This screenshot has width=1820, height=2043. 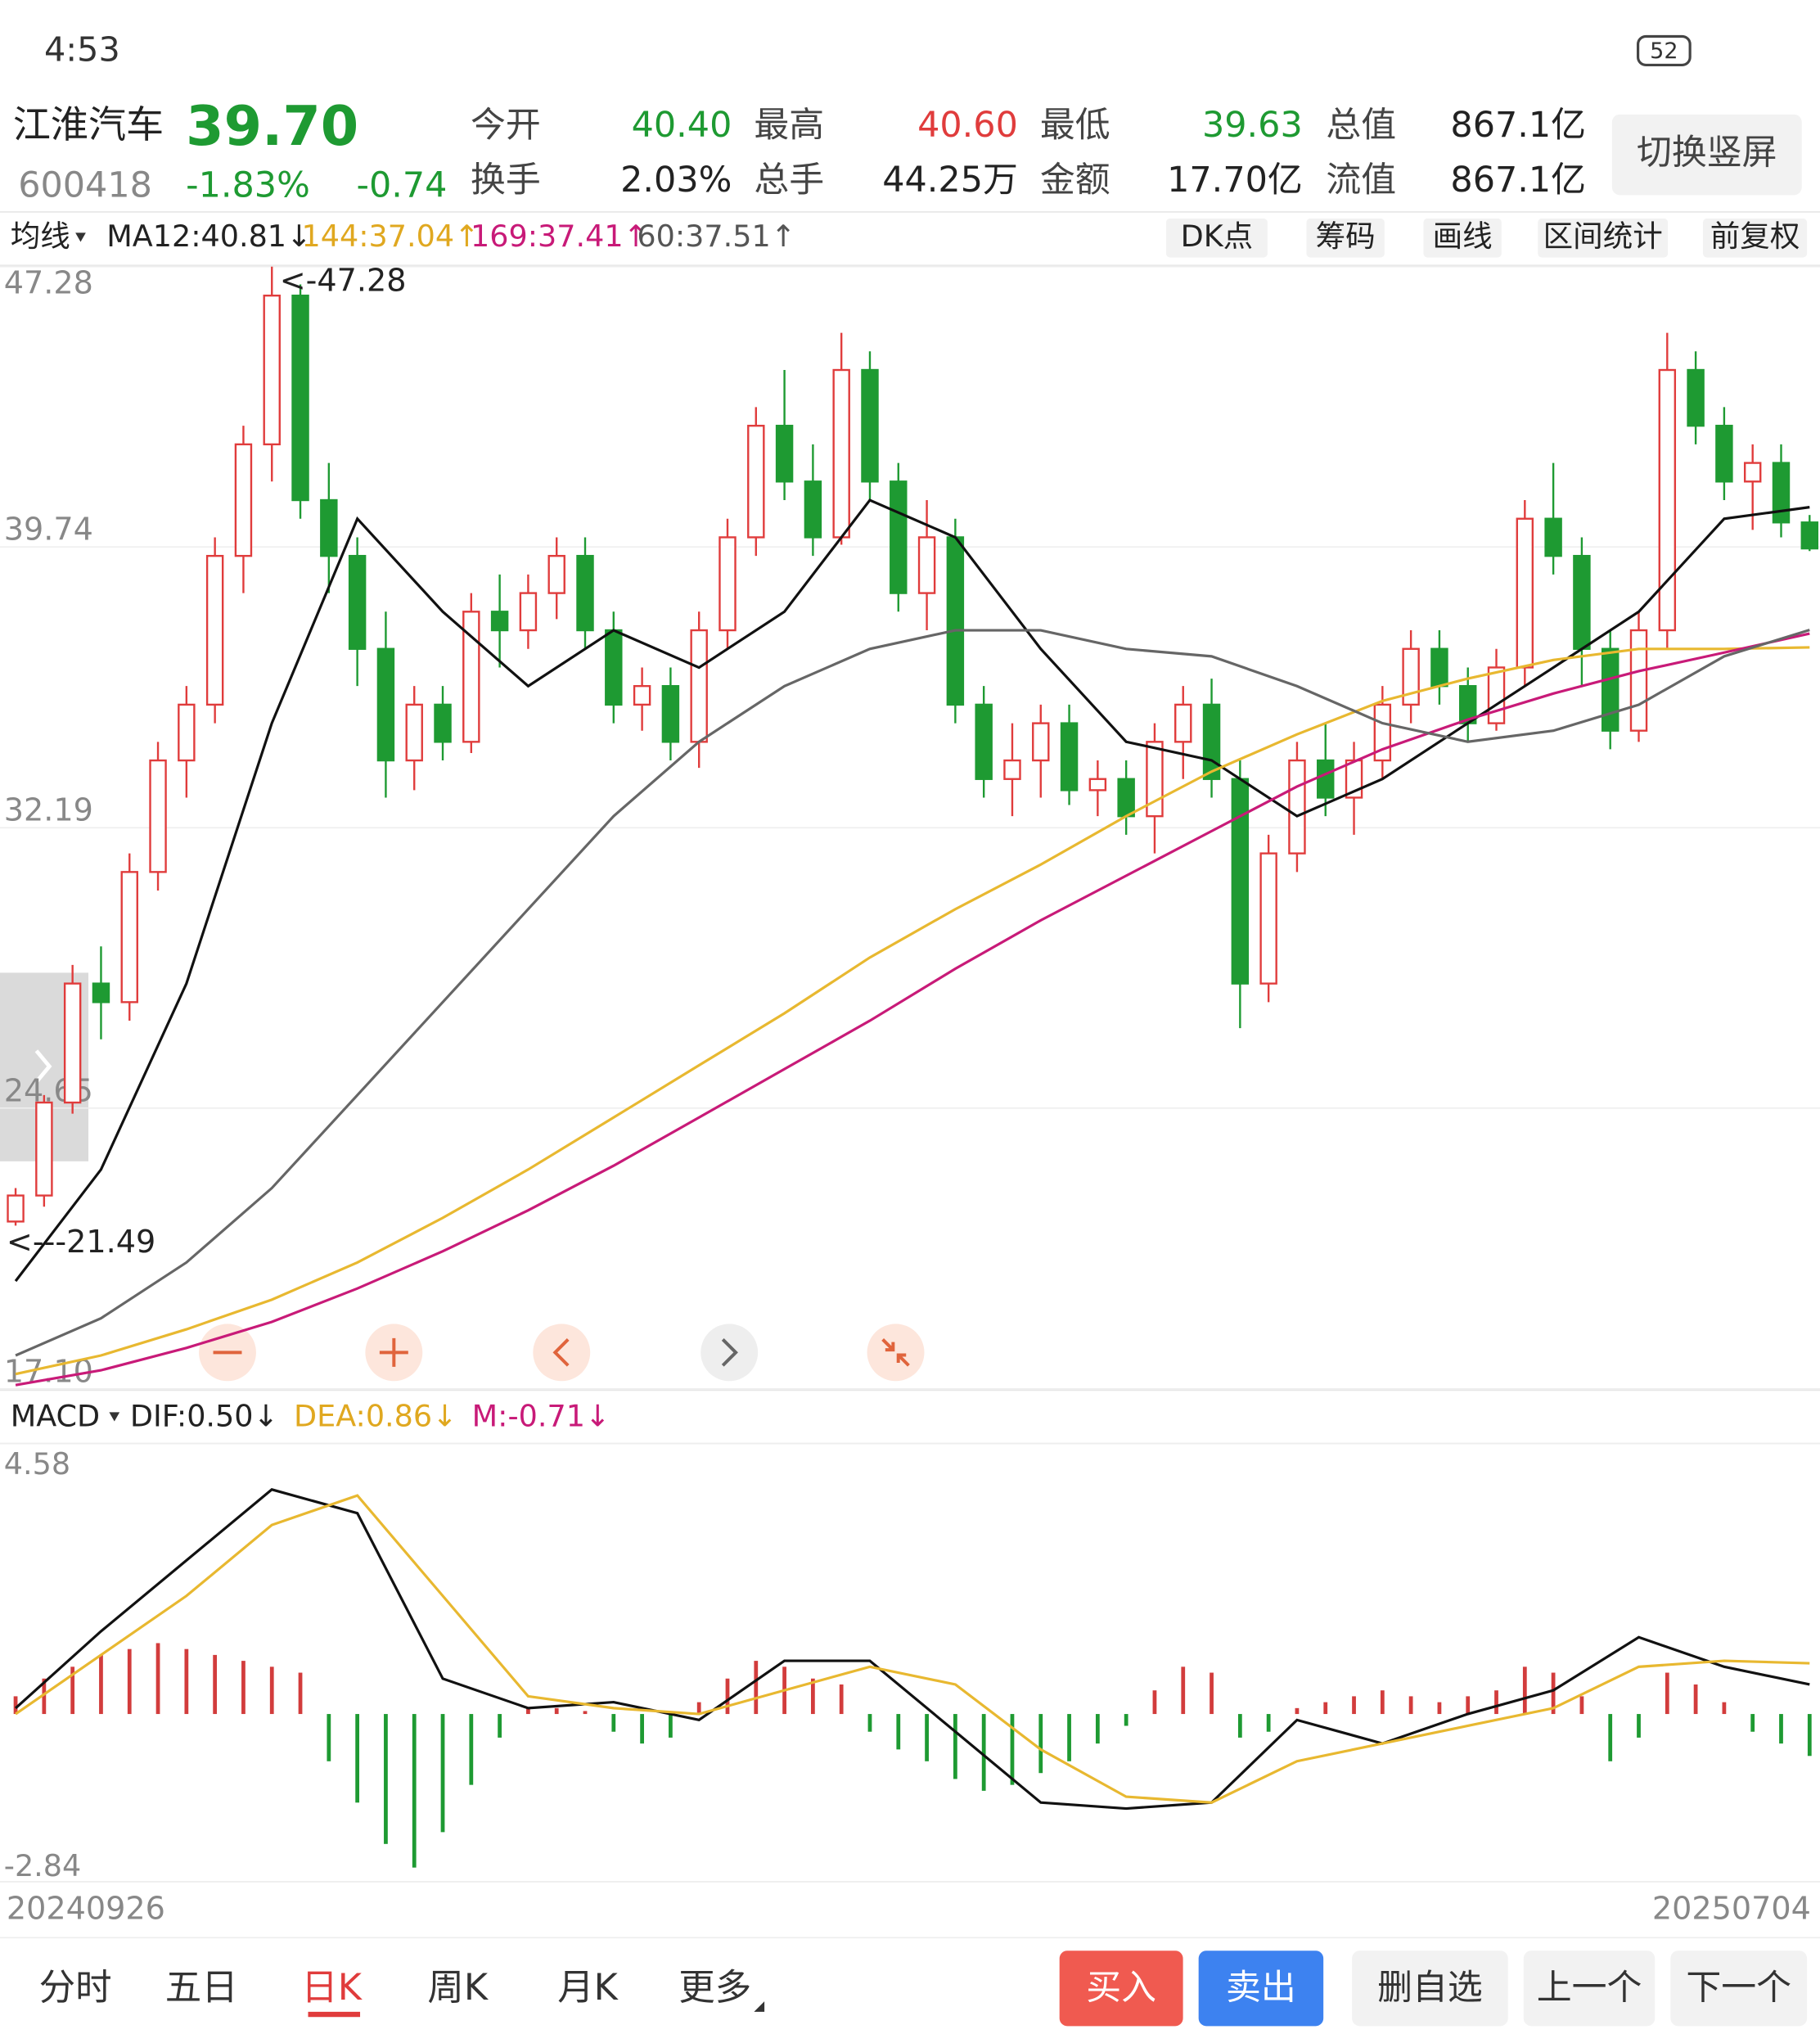 What do you see at coordinates (715, 1988) in the screenshot?
I see `tab: 更多` at bounding box center [715, 1988].